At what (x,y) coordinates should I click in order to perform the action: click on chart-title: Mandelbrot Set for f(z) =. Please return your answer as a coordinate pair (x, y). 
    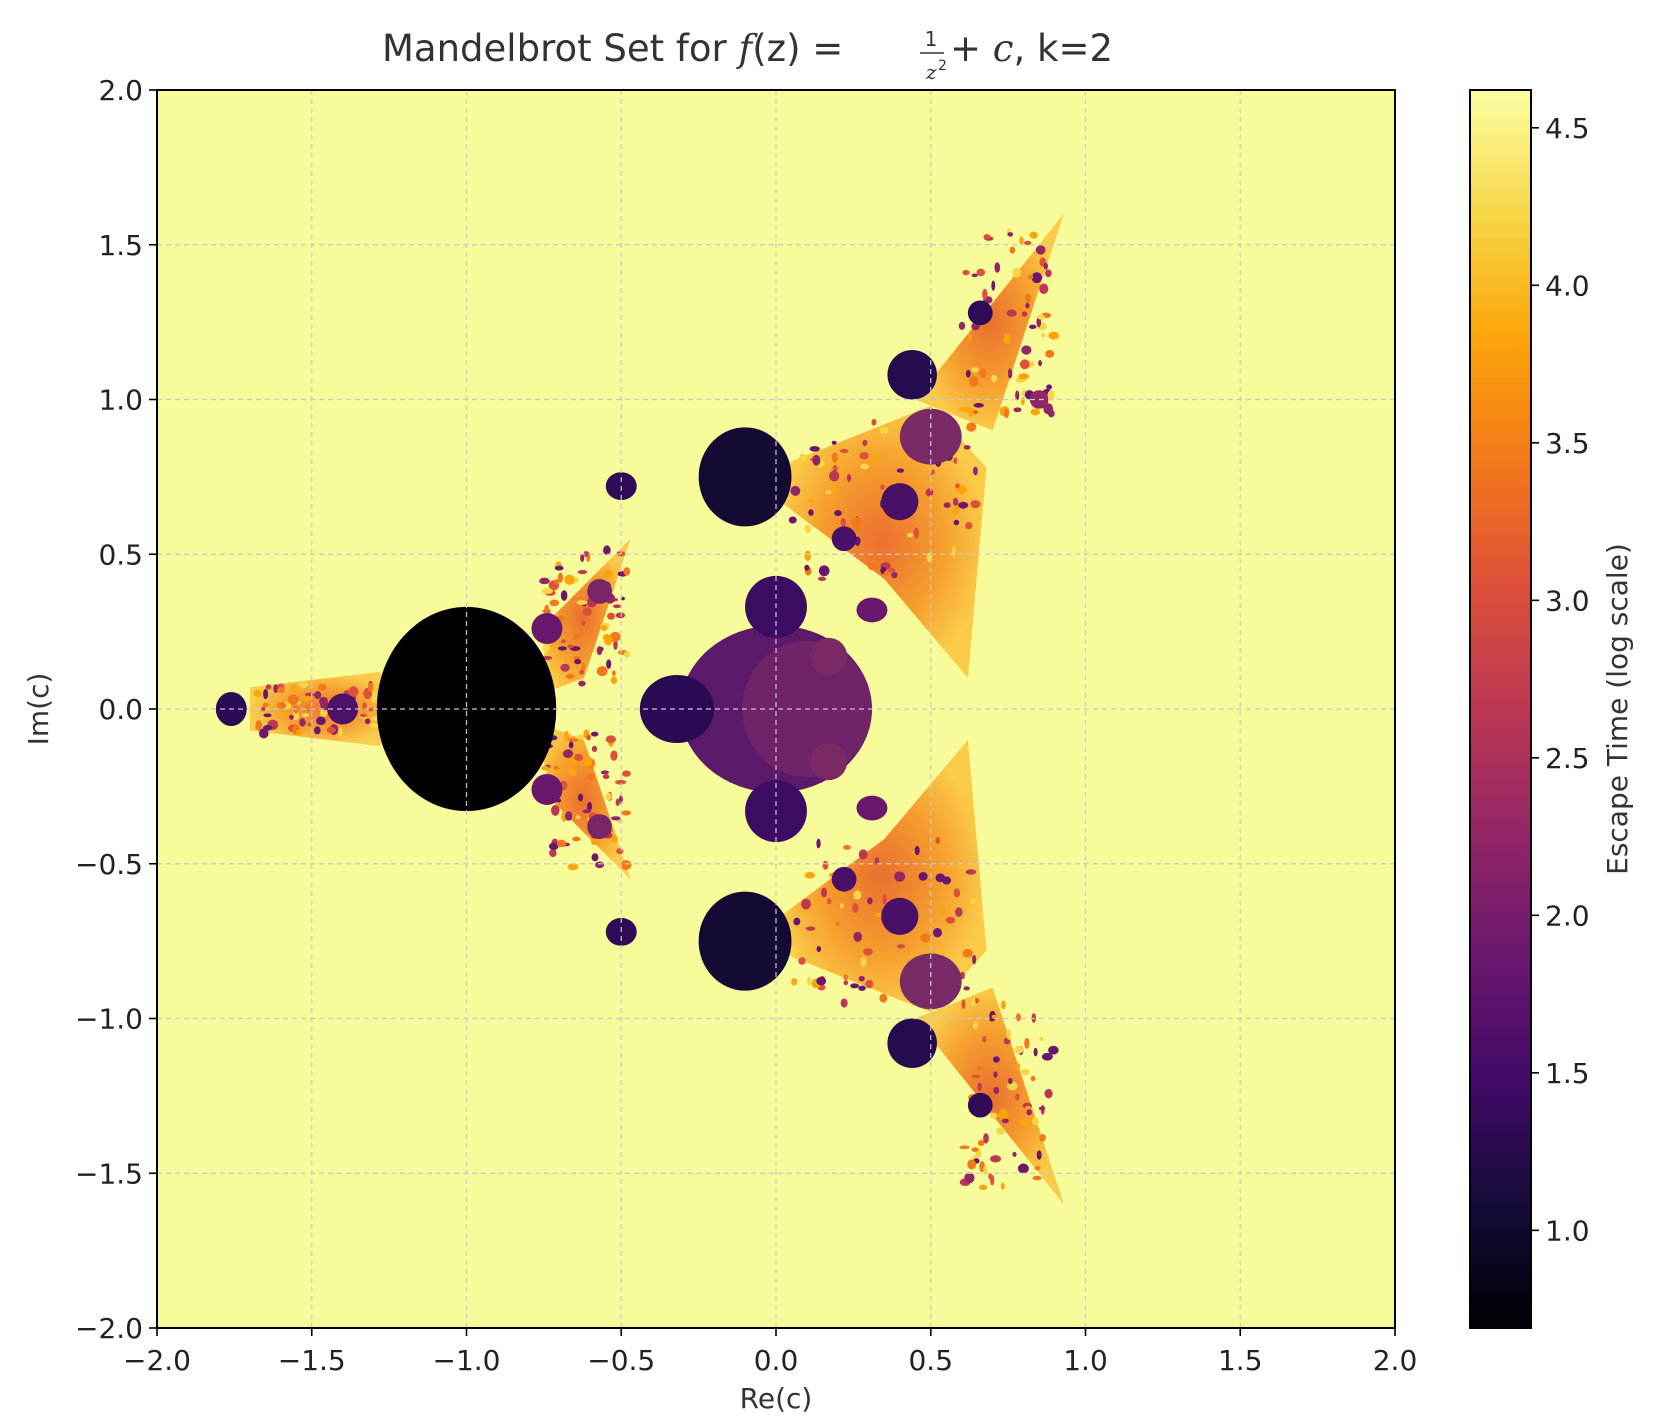
    Looking at the image, I should click on (612, 48).